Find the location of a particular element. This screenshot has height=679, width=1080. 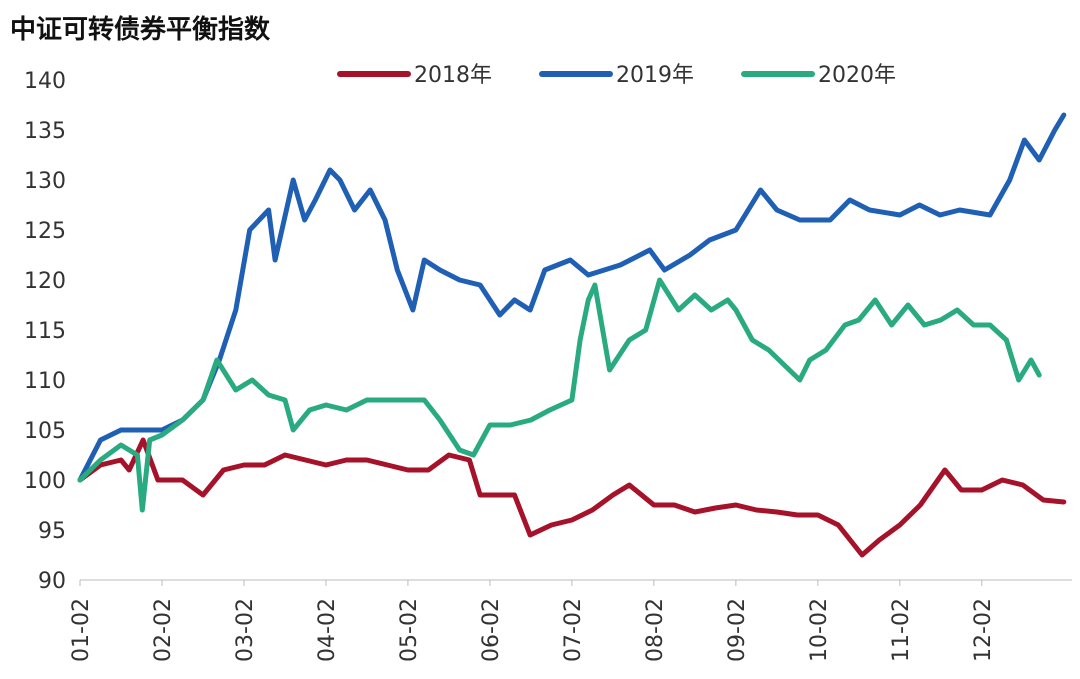

x-tick-label: 04-02 is located at coordinates (327, 630).